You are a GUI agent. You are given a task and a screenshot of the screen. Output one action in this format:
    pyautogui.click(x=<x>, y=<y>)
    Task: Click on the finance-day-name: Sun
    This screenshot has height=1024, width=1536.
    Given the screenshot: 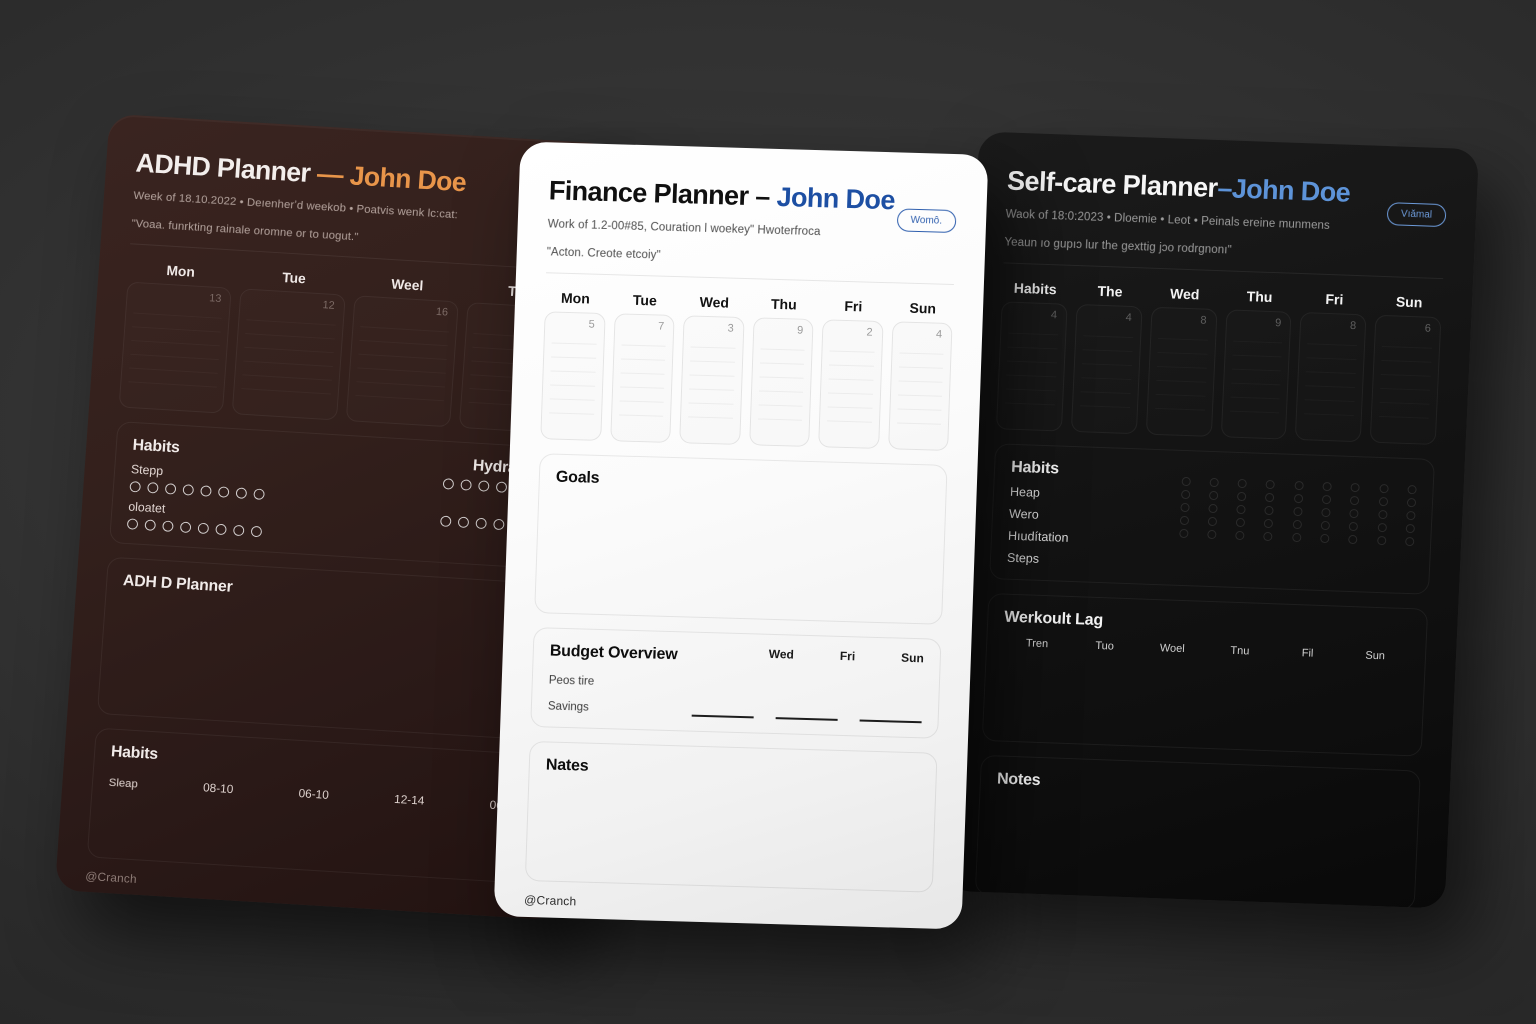 What is the action you would take?
    pyautogui.click(x=923, y=308)
    